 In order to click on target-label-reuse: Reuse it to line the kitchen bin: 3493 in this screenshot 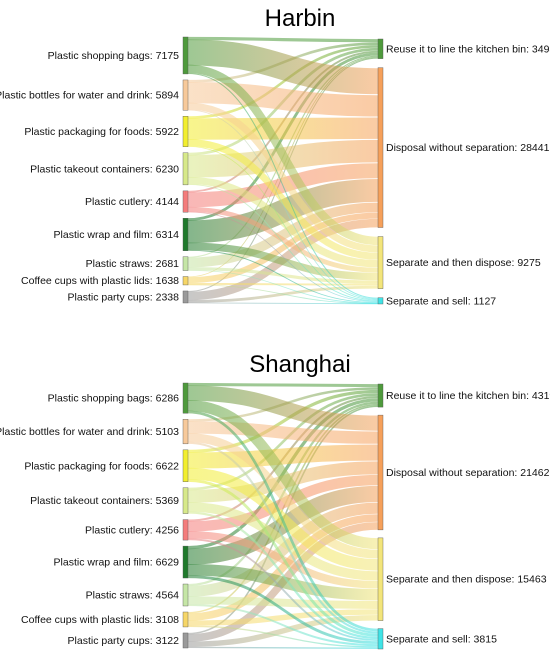, I will do `click(468, 49)`.